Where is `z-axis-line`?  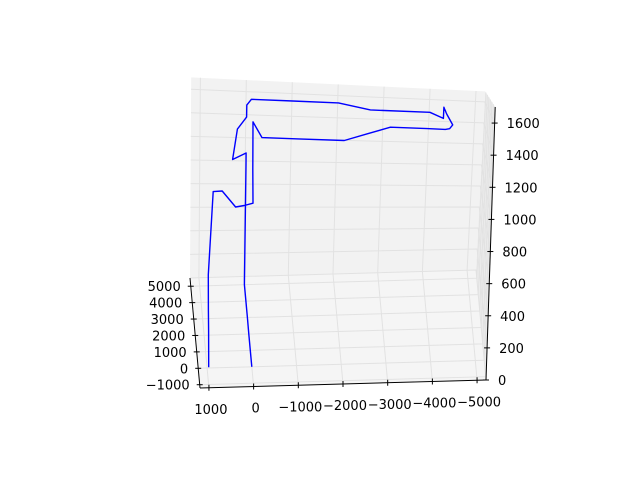
z-axis-line is located at coordinates (490, 243).